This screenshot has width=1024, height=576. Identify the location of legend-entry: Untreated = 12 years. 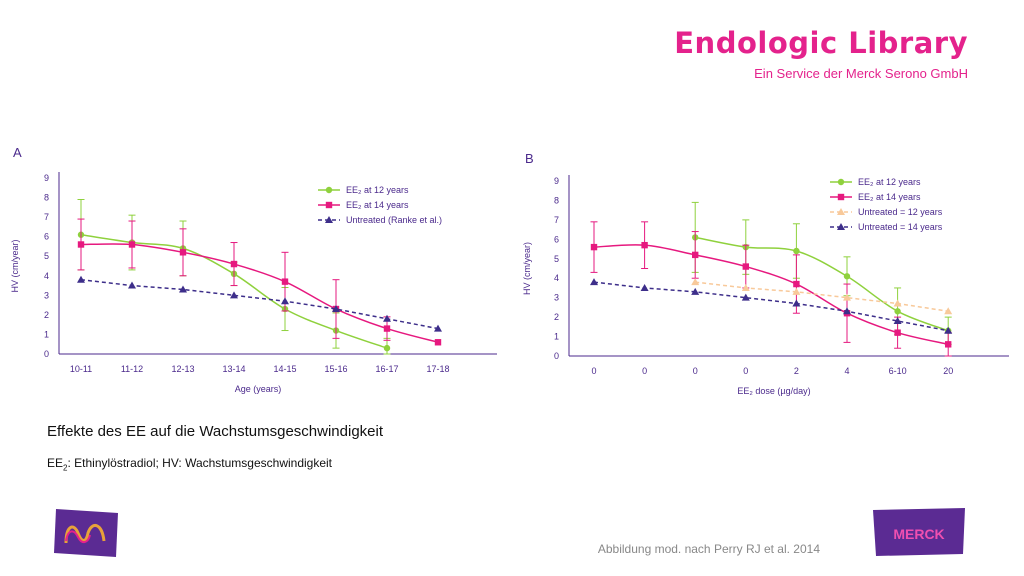
(886, 212).